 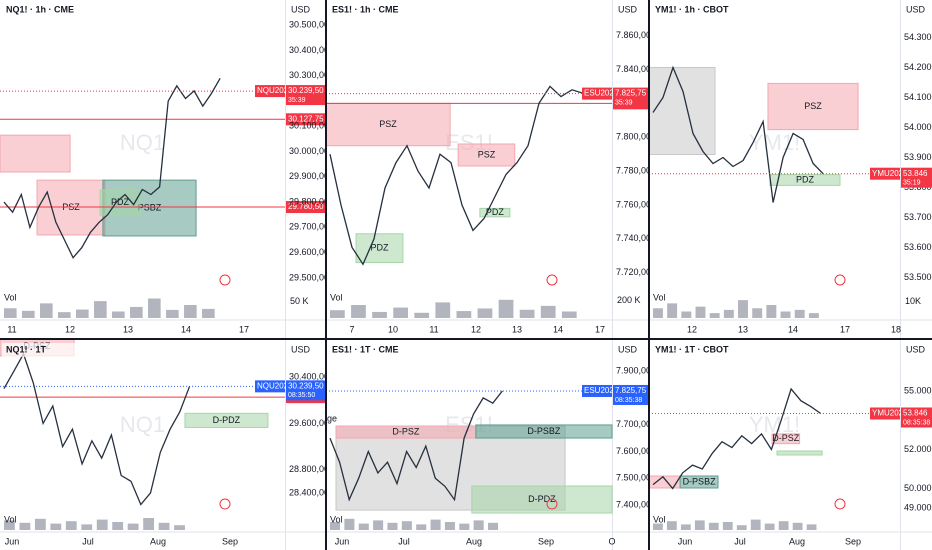 I want to click on panel-title: YM1! · 1h · CBOT, so click(x=692, y=9).